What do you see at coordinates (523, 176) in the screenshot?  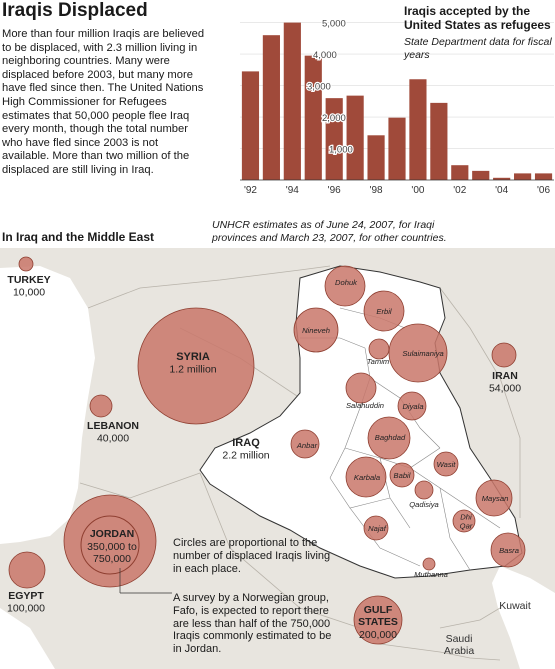 I see `bar-2005` at bounding box center [523, 176].